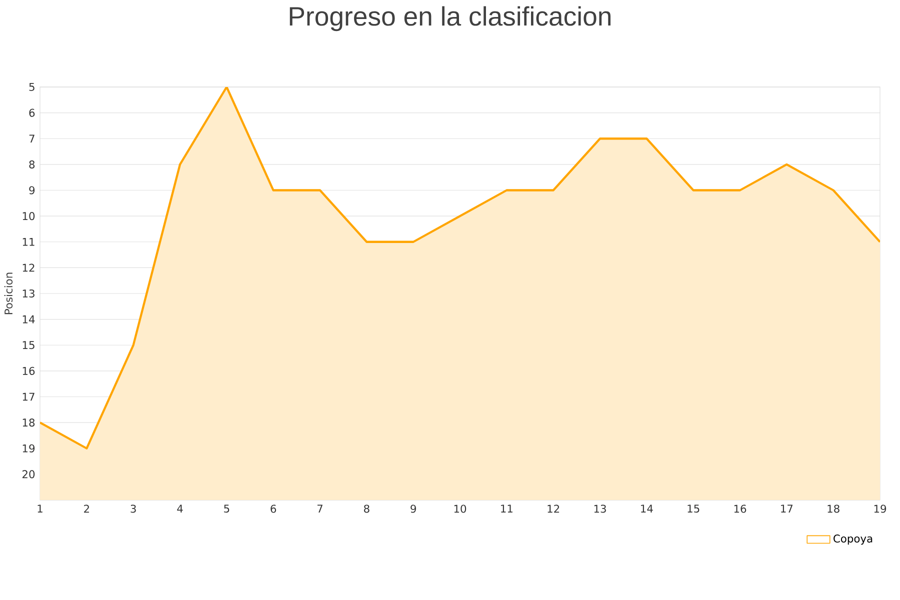 The height and width of the screenshot is (600, 900). I want to click on y-tick-label: 6, so click(32, 112).